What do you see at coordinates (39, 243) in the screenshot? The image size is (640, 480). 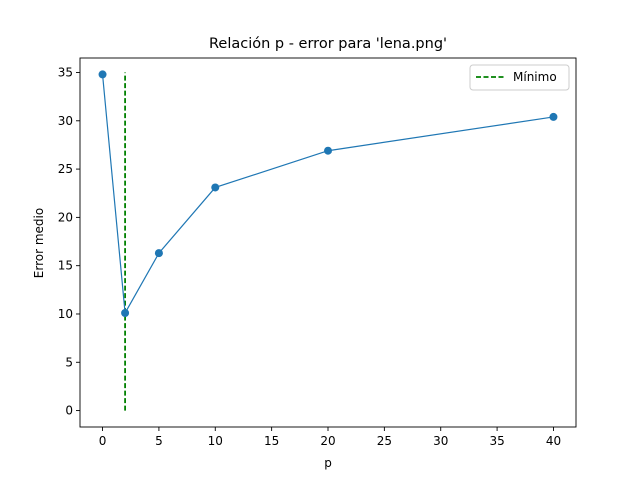 I see `y-axis-label: Error medio` at bounding box center [39, 243].